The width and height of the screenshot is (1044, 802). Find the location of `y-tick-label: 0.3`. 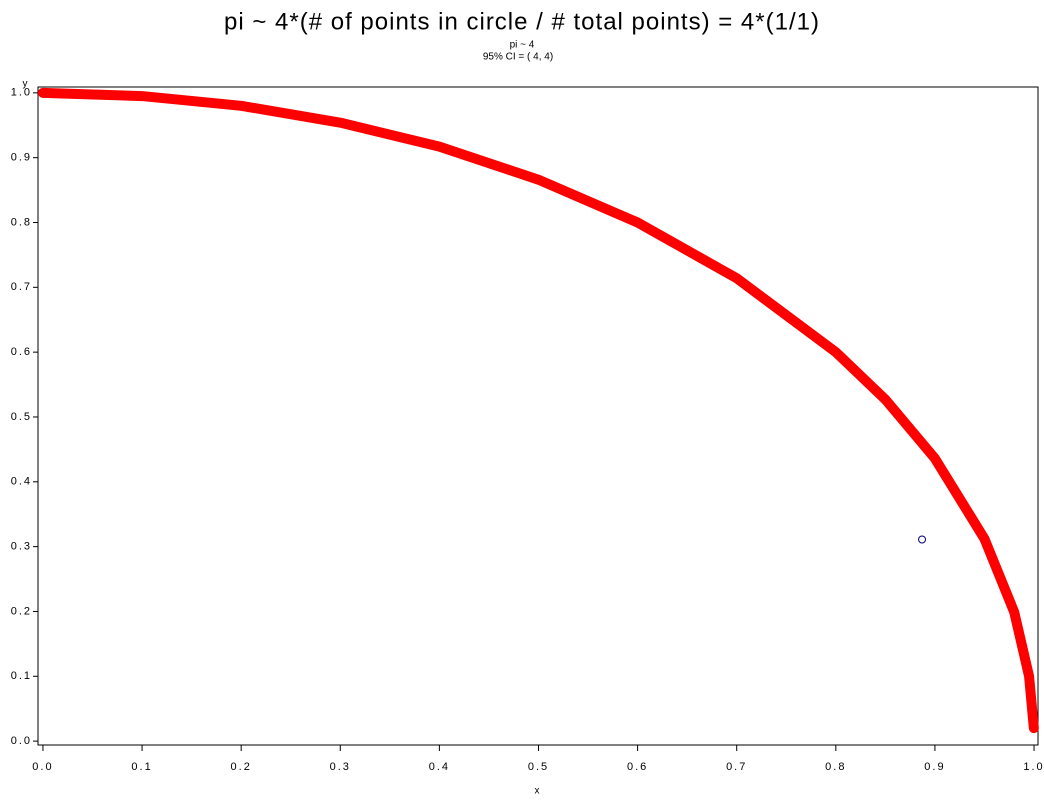

y-tick-label: 0.3 is located at coordinates (21, 547).